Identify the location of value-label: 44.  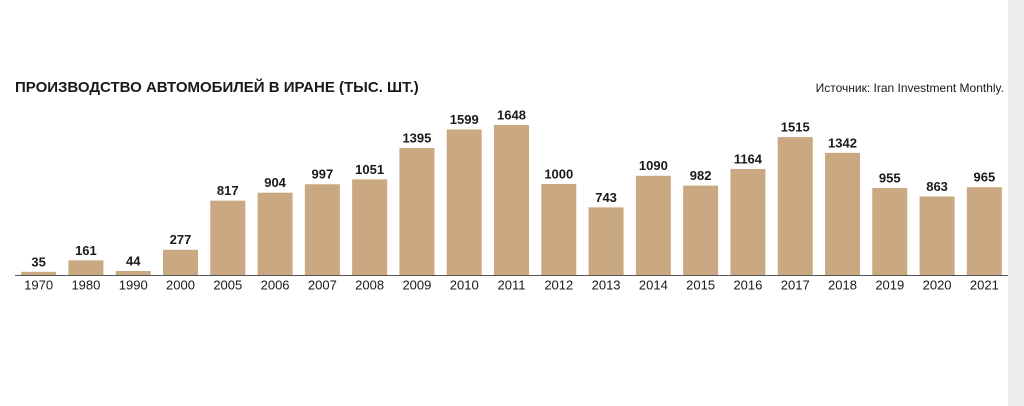
(133, 260).